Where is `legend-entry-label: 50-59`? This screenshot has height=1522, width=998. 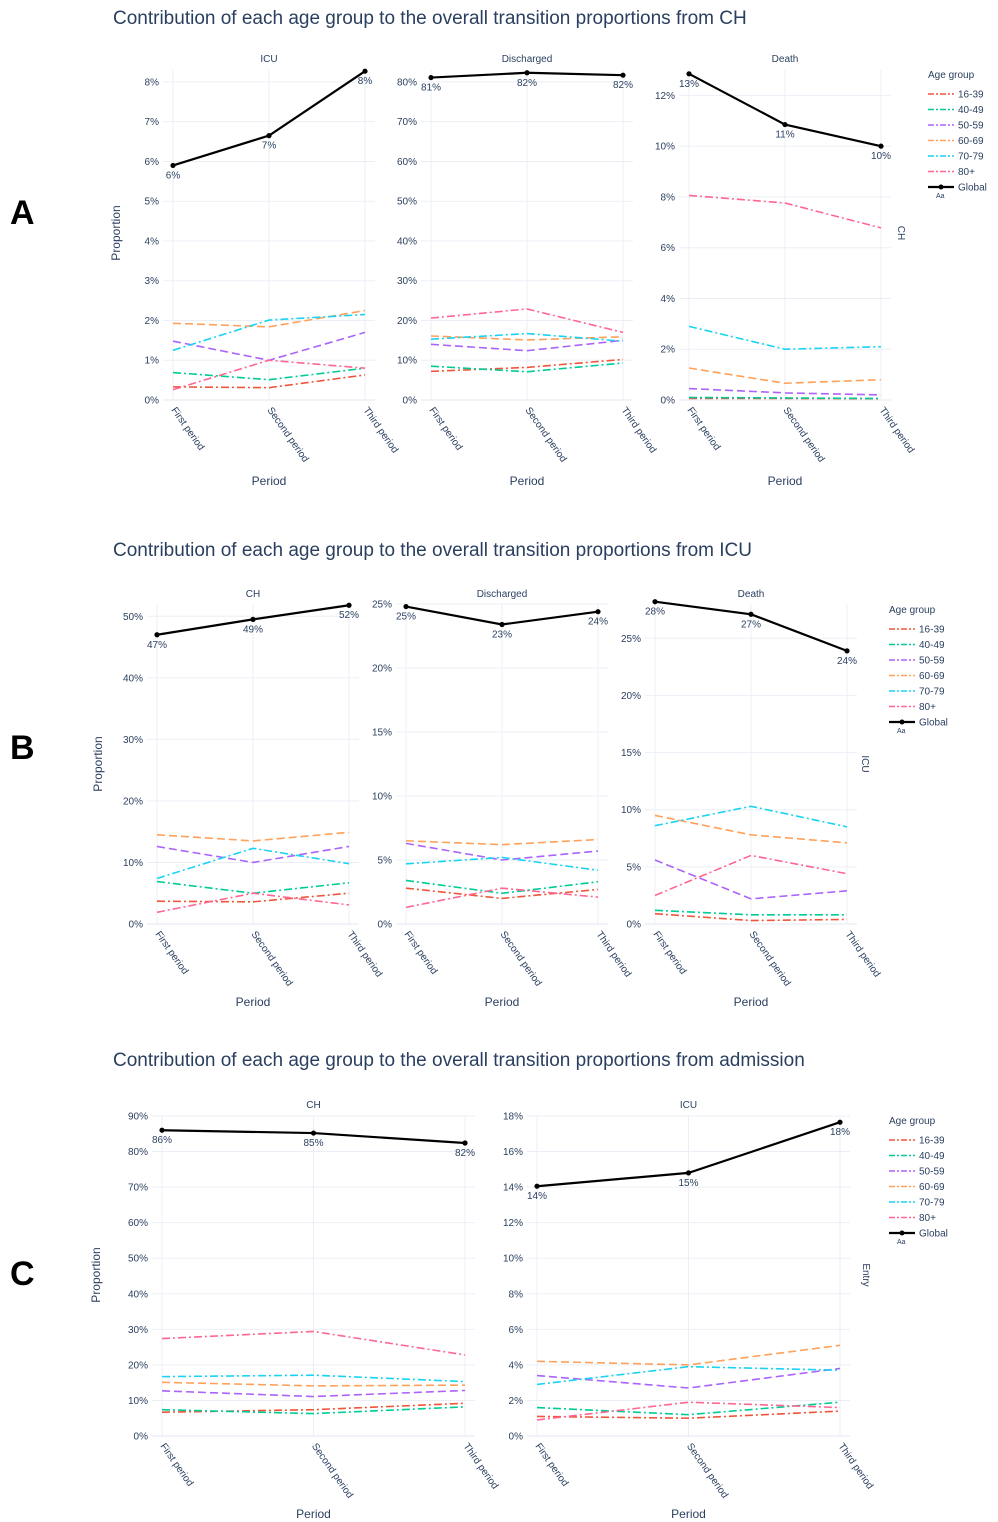 legend-entry-label: 50-59 is located at coordinates (932, 661).